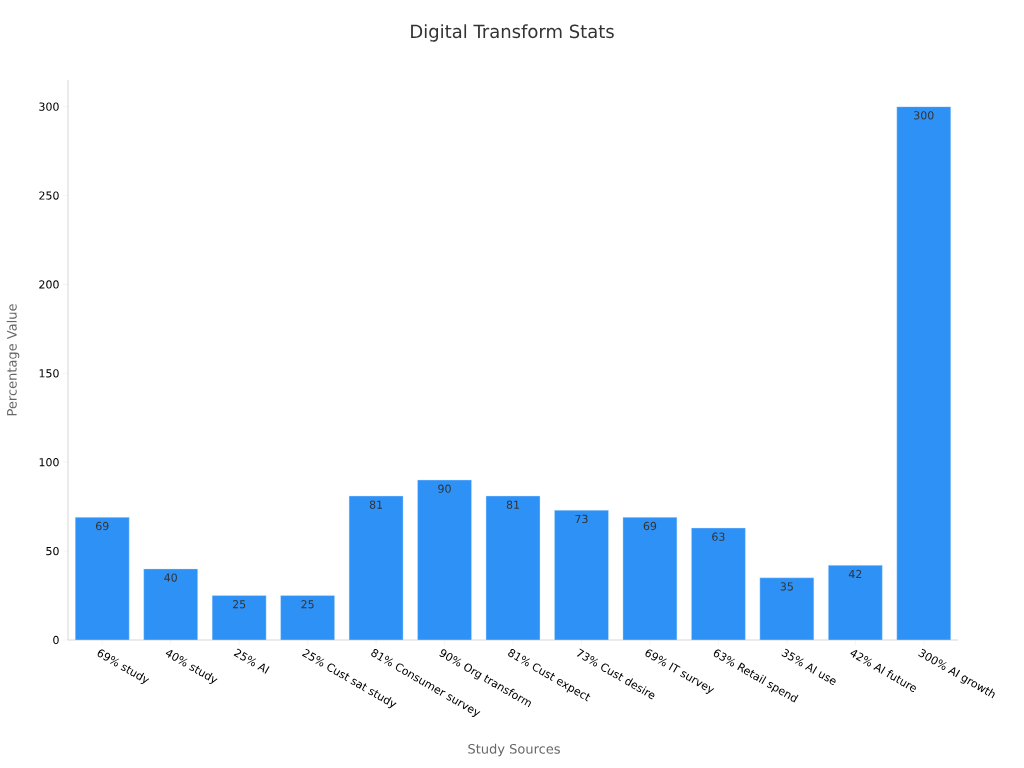 This screenshot has width=1024, height=768. I want to click on y-tick-label: 150, so click(49, 373).